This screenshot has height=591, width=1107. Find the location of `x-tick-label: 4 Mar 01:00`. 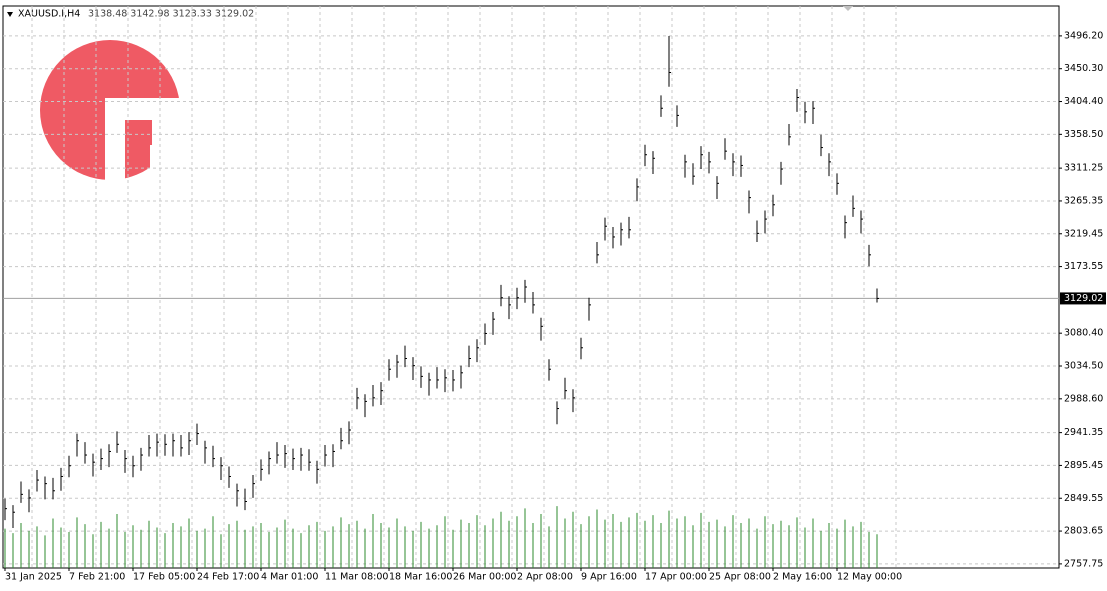

x-tick-label: 4 Mar 01:00 is located at coordinates (289, 577).